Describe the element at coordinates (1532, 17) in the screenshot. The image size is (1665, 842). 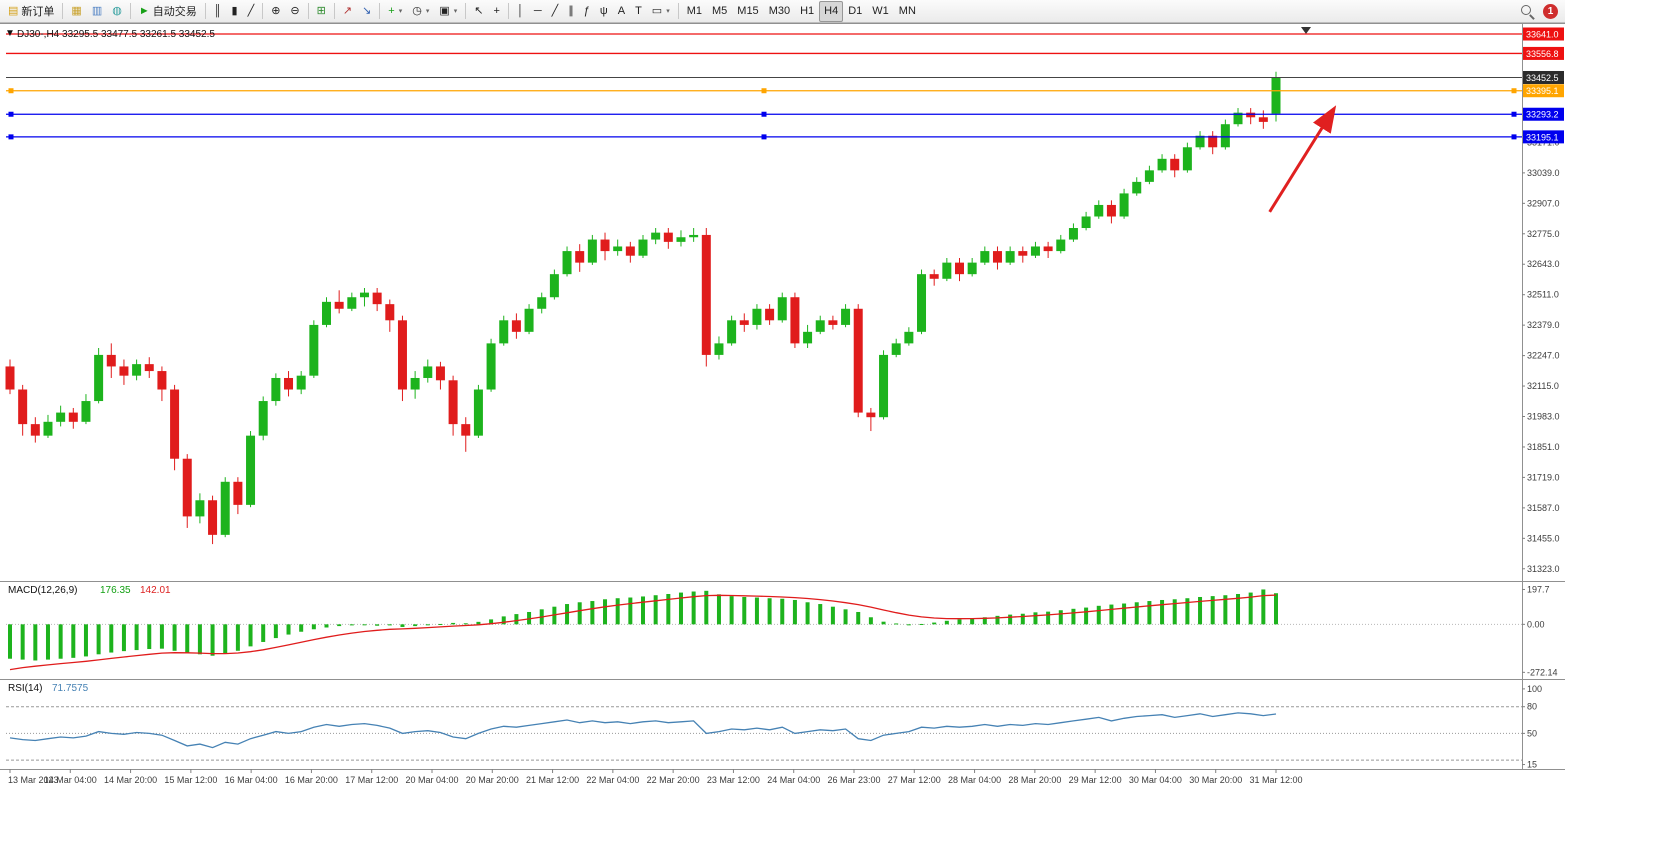
I see `search-icon-handle` at that location.